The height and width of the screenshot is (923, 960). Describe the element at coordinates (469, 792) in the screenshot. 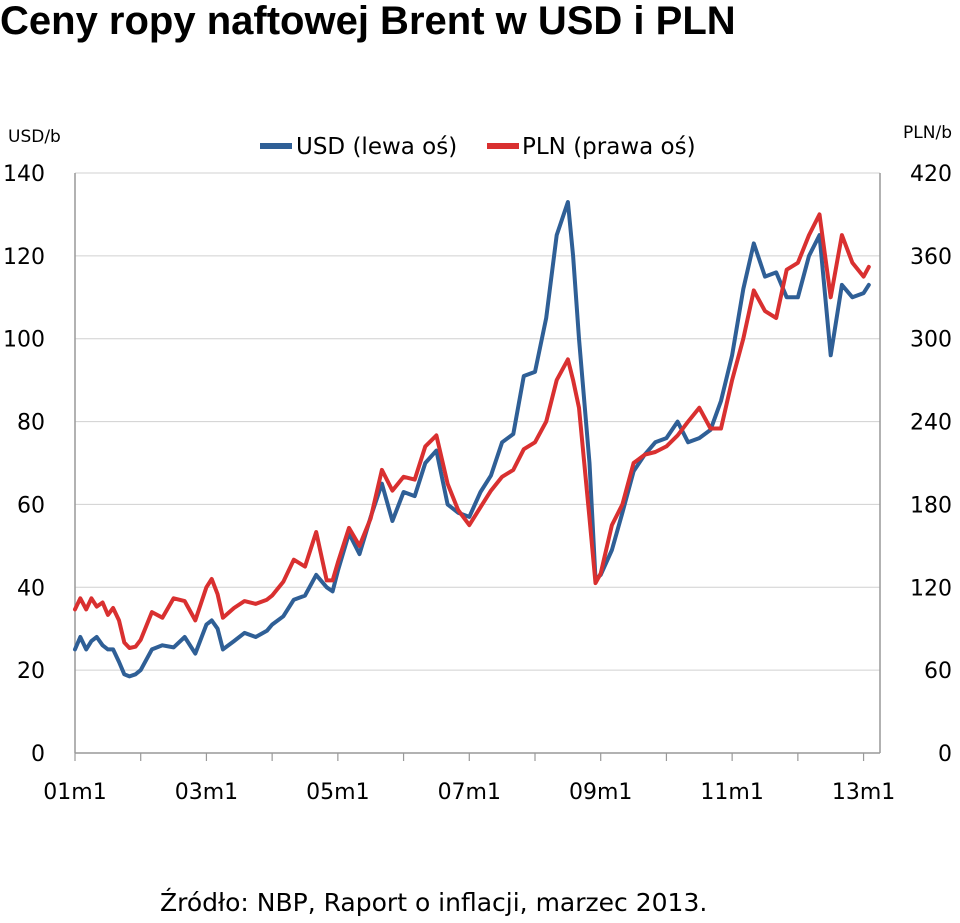

I see `x-tick-label: 07m1` at that location.